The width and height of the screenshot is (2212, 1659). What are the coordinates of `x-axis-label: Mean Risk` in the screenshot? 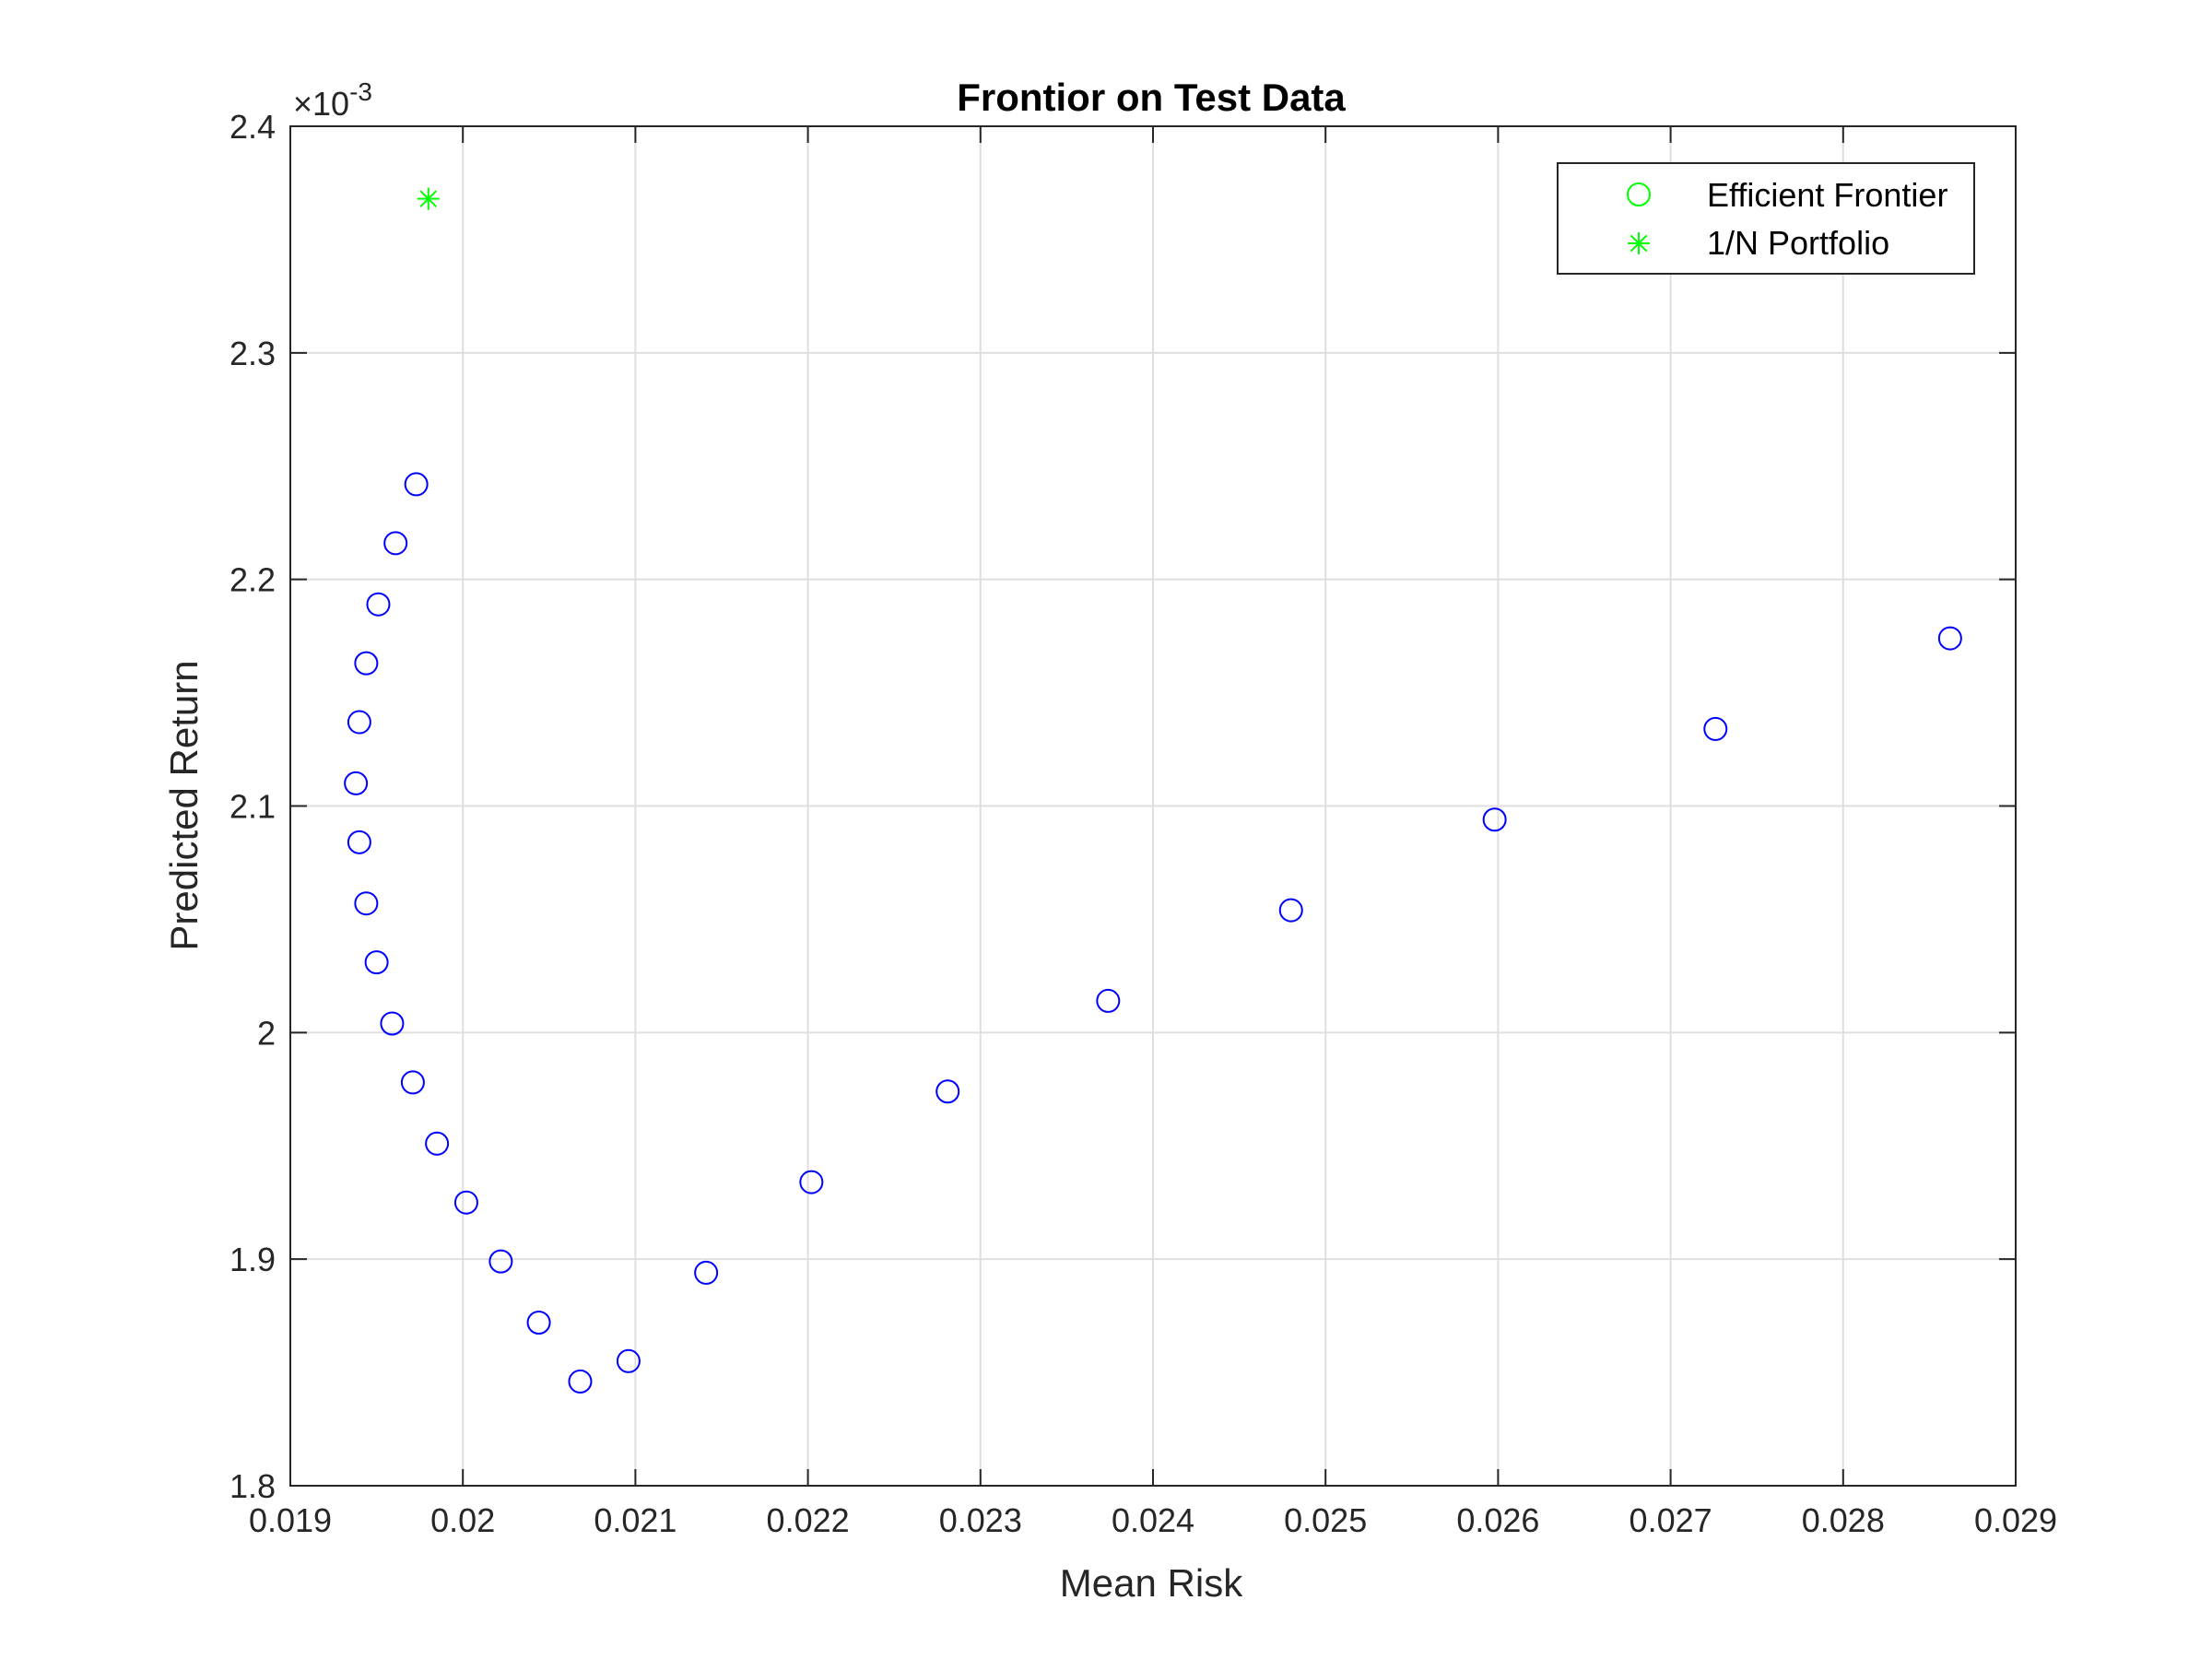 It's located at (1151, 1583).